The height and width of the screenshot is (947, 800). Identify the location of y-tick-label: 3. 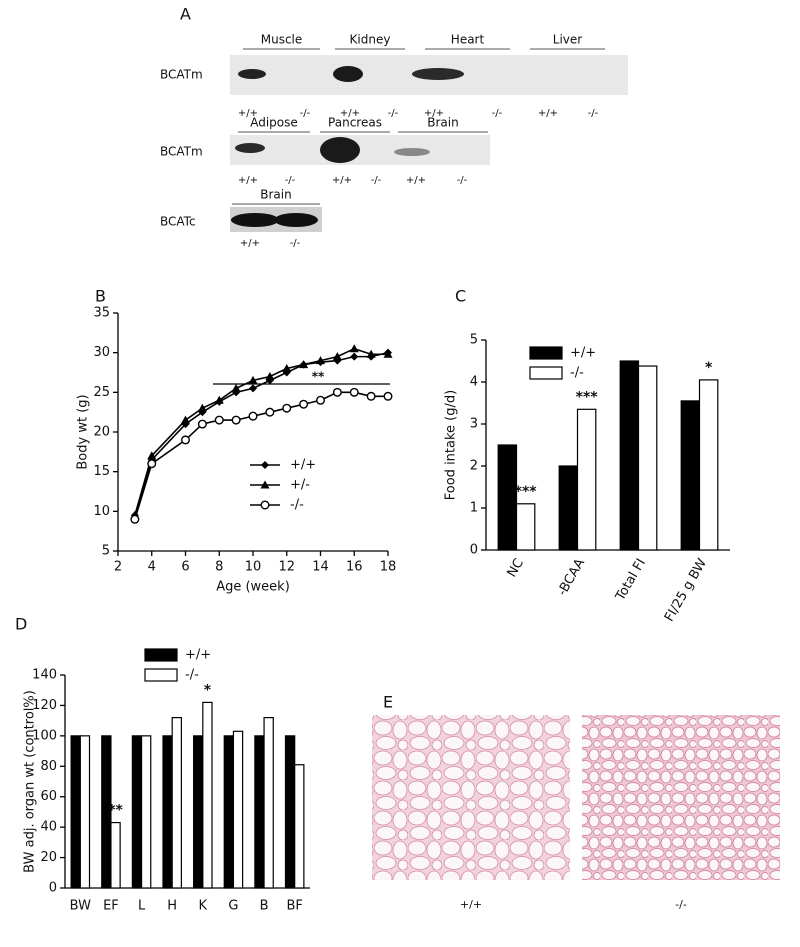
(474, 424).